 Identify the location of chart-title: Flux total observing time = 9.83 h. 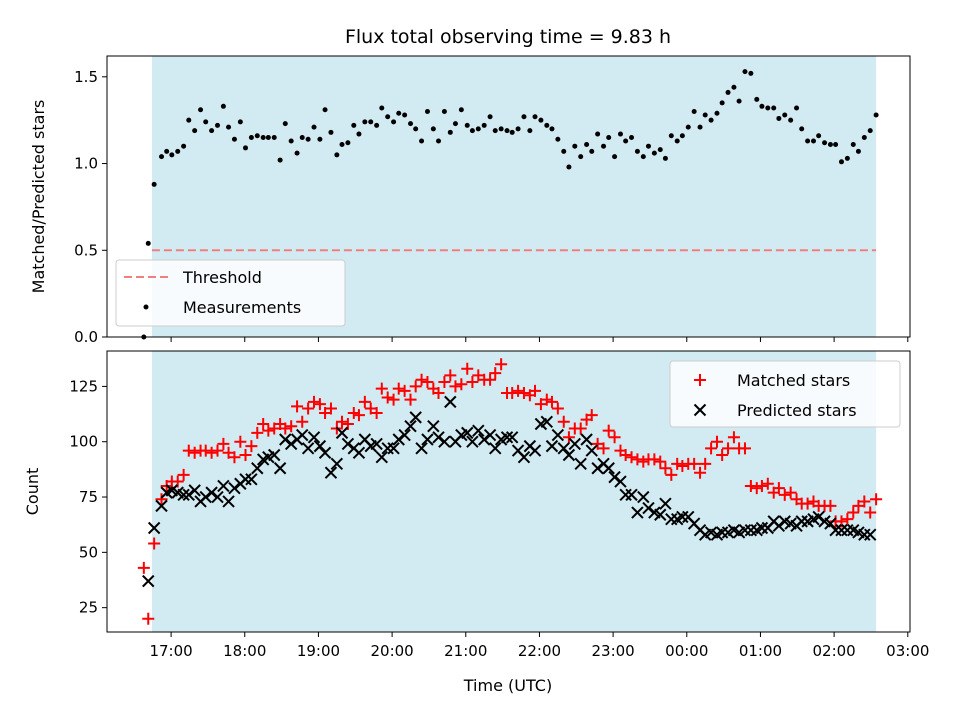
(508, 37).